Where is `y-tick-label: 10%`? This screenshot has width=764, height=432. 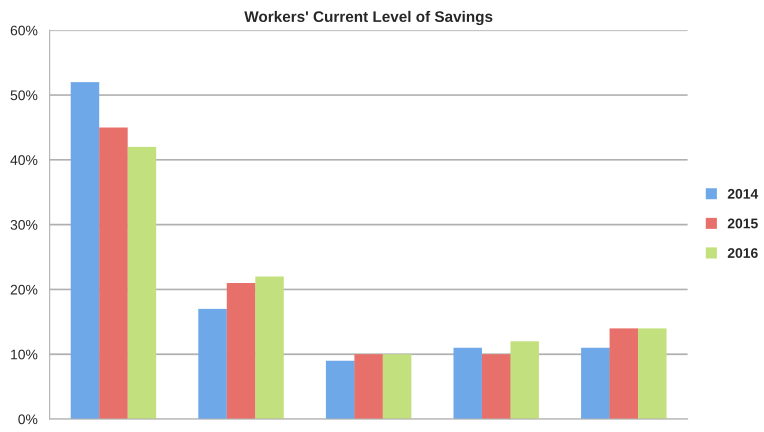
y-tick-label: 10% is located at coordinates (24, 355).